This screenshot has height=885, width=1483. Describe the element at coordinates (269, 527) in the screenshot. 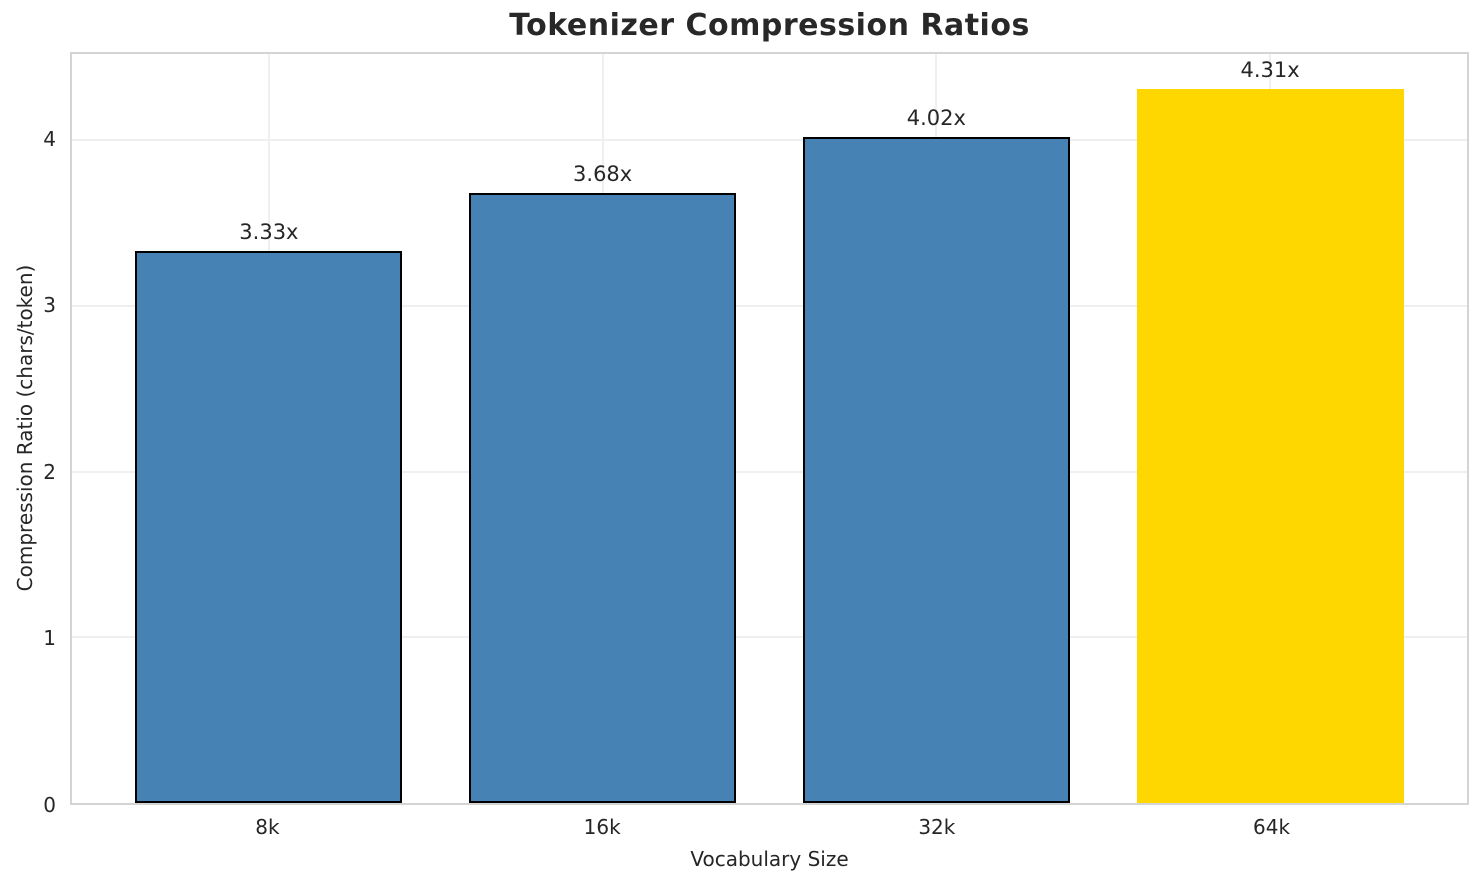

I see `bar-8k` at that location.